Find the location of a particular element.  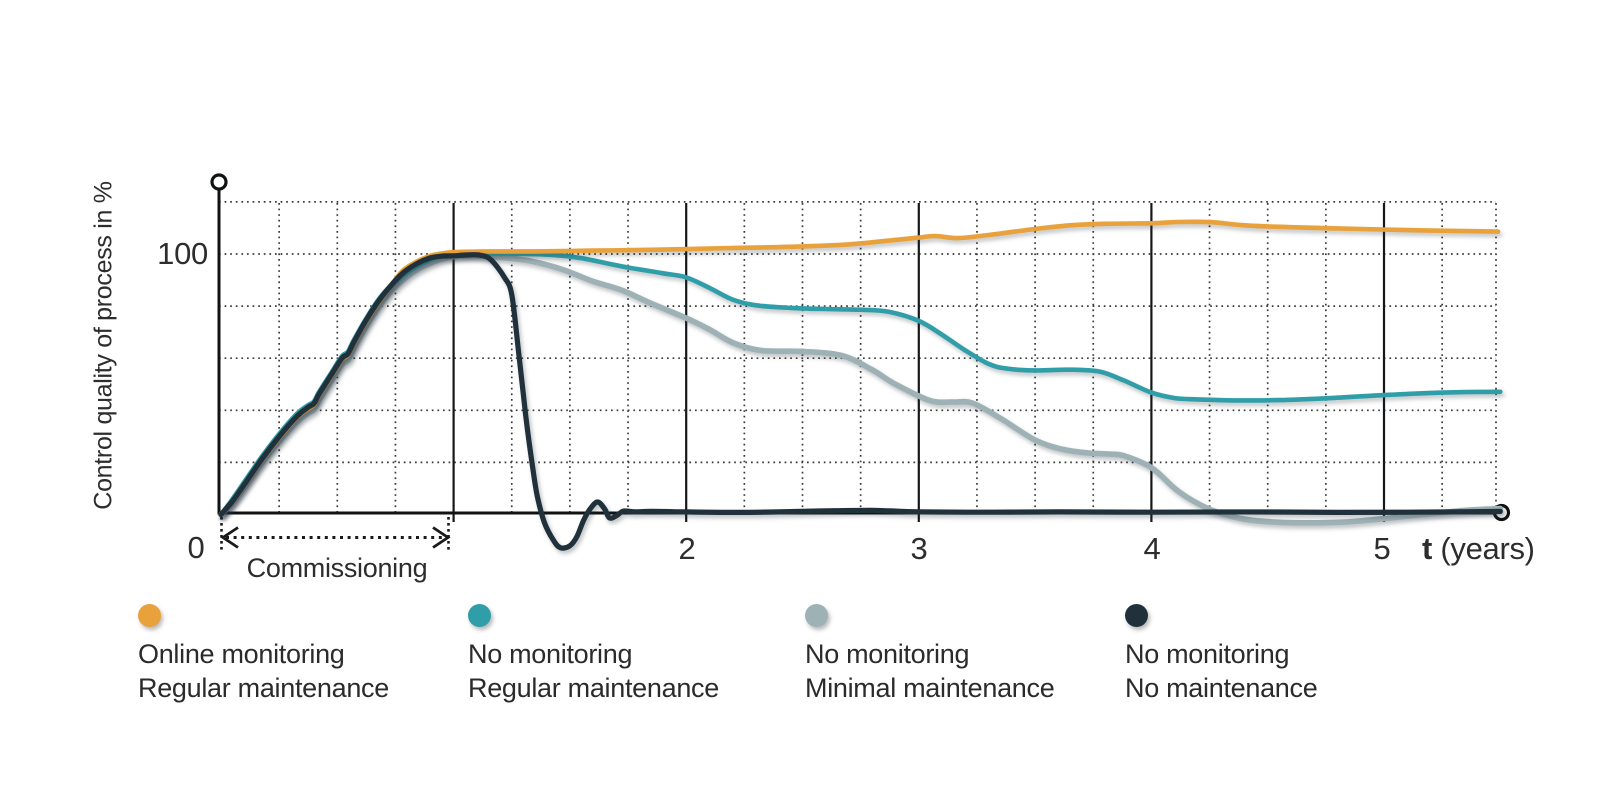

x-tick-5: 5 is located at coordinates (1382, 548).